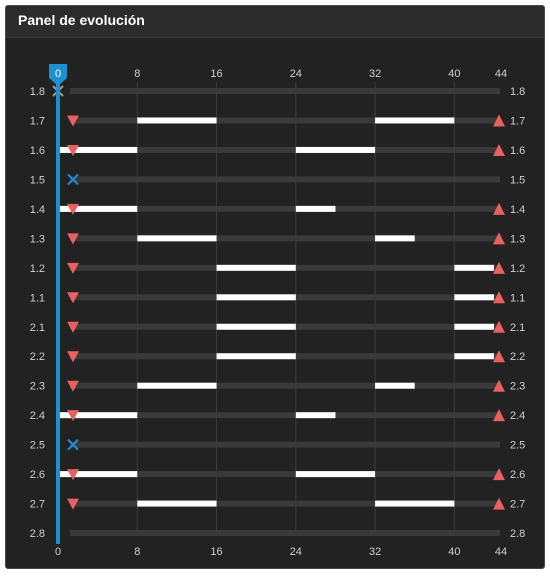 This screenshot has width=550, height=576. Describe the element at coordinates (37, 239) in the screenshot. I see `row-label-left: 1.3` at that location.